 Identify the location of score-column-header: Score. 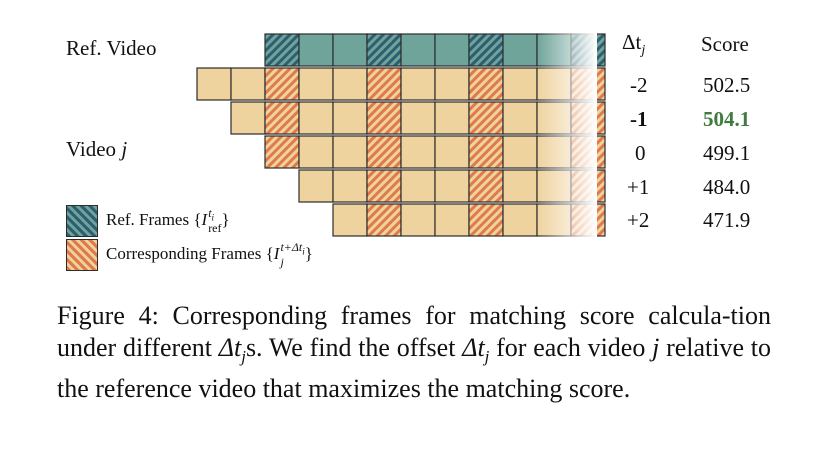
(725, 44).